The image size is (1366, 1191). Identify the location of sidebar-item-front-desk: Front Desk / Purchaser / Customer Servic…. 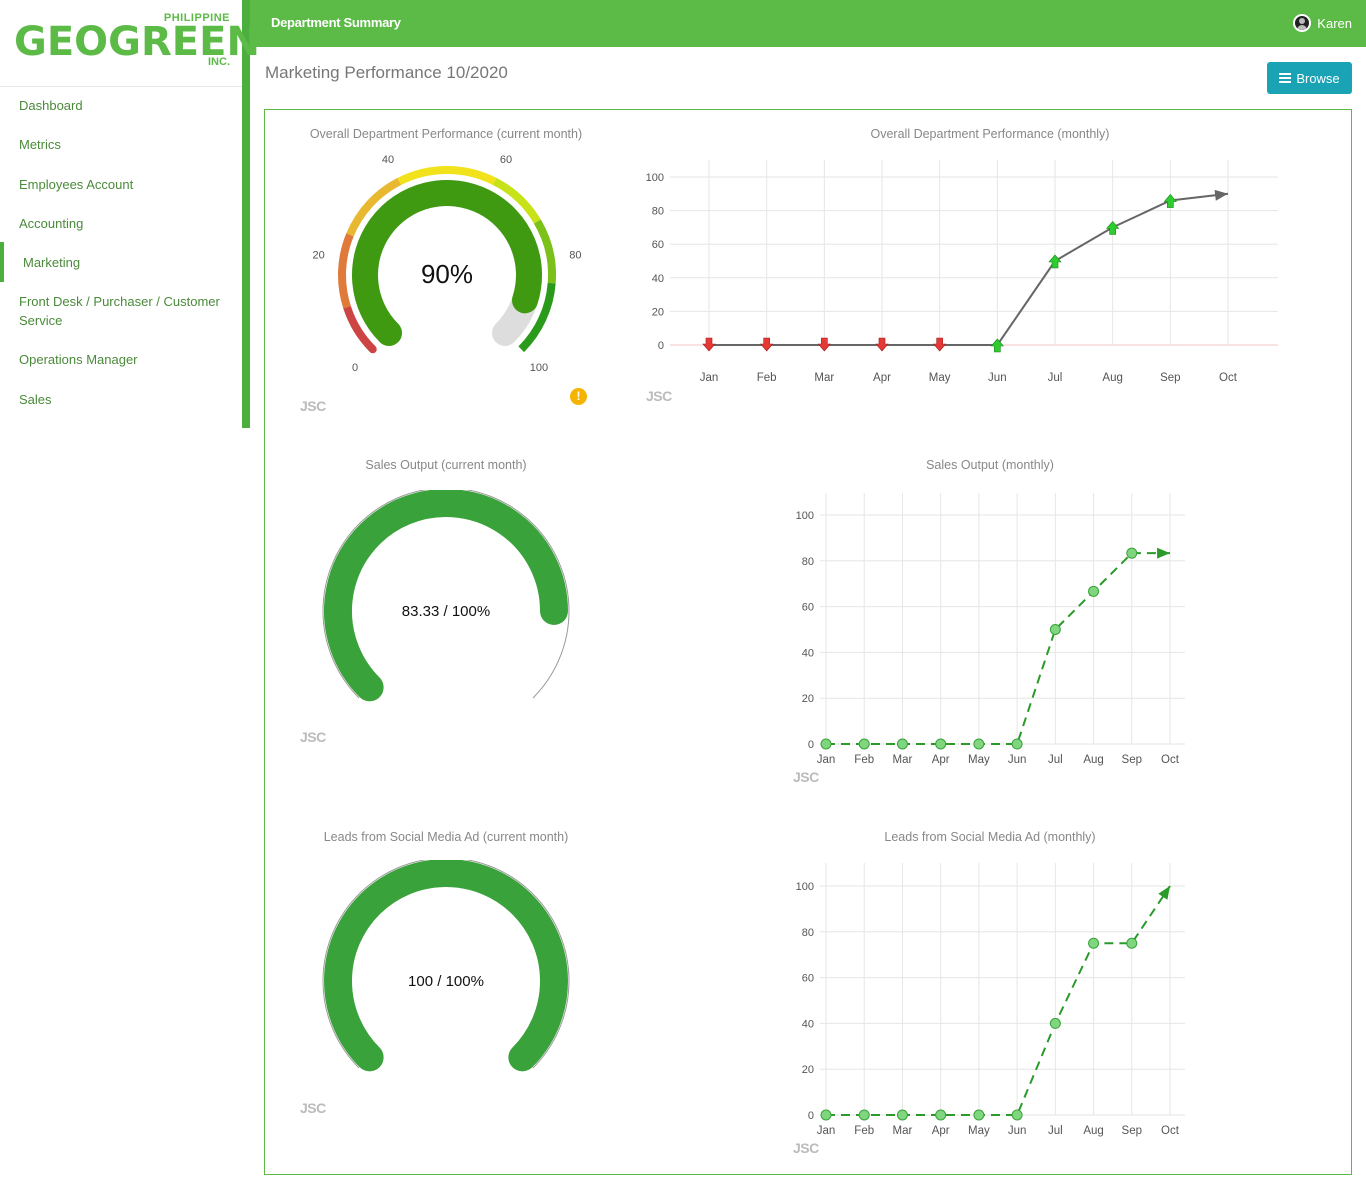
(119, 311).